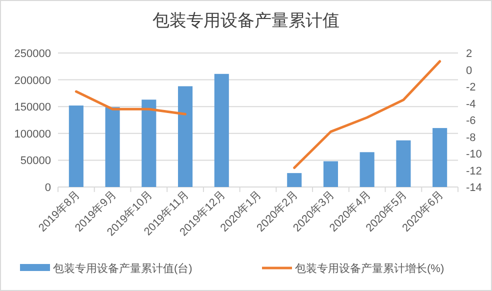  Describe the element at coordinates (35, 161) in the screenshot. I see `y-tick-label: 50000` at that location.